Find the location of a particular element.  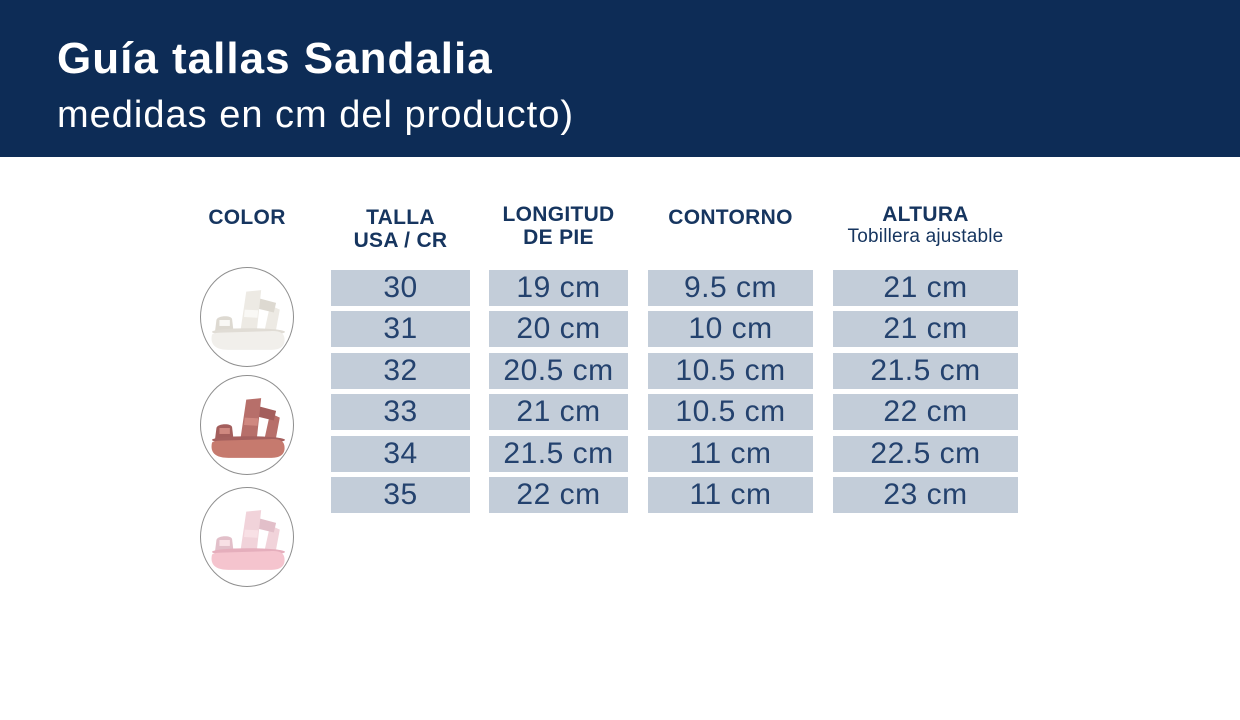

color-swatch-white is located at coordinates (247, 317).